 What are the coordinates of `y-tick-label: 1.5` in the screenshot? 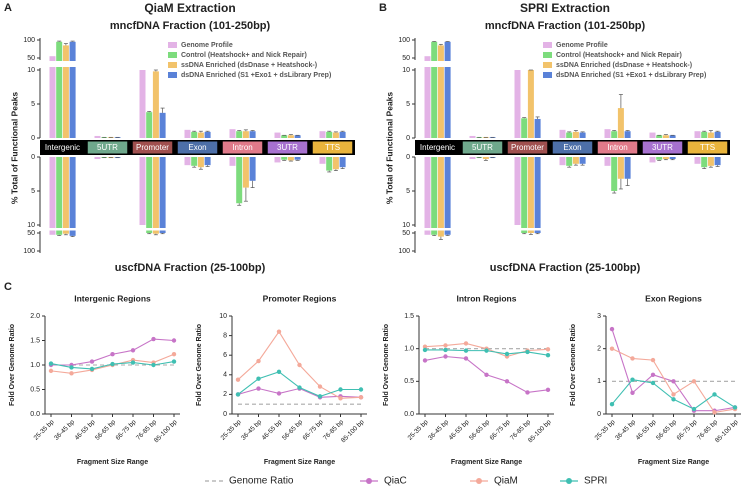 It's located at (409, 316).